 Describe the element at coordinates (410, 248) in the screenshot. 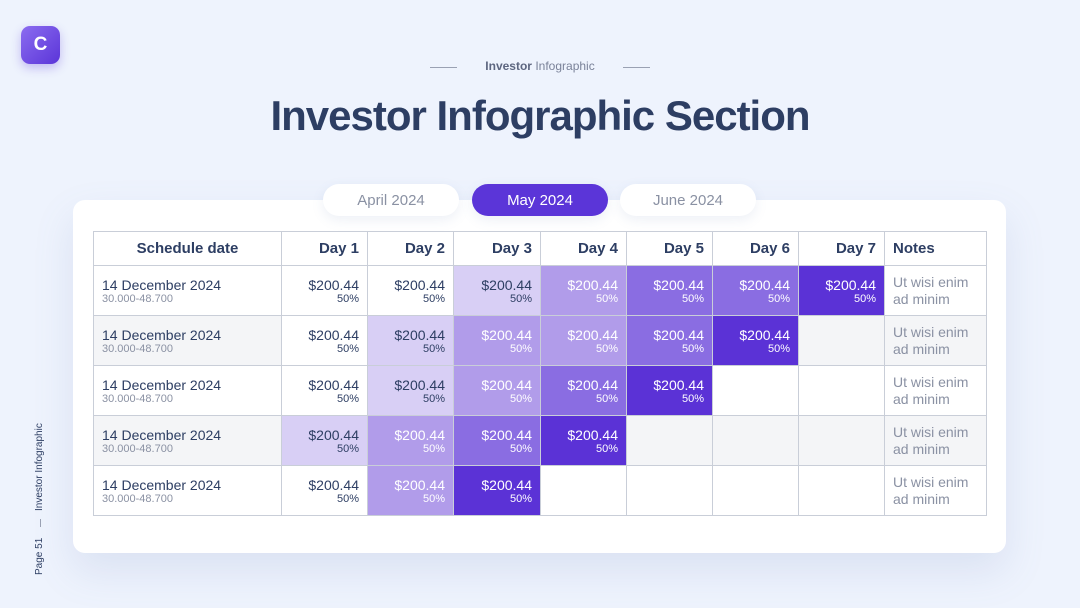

I see `header-cell: Day 2` at that location.